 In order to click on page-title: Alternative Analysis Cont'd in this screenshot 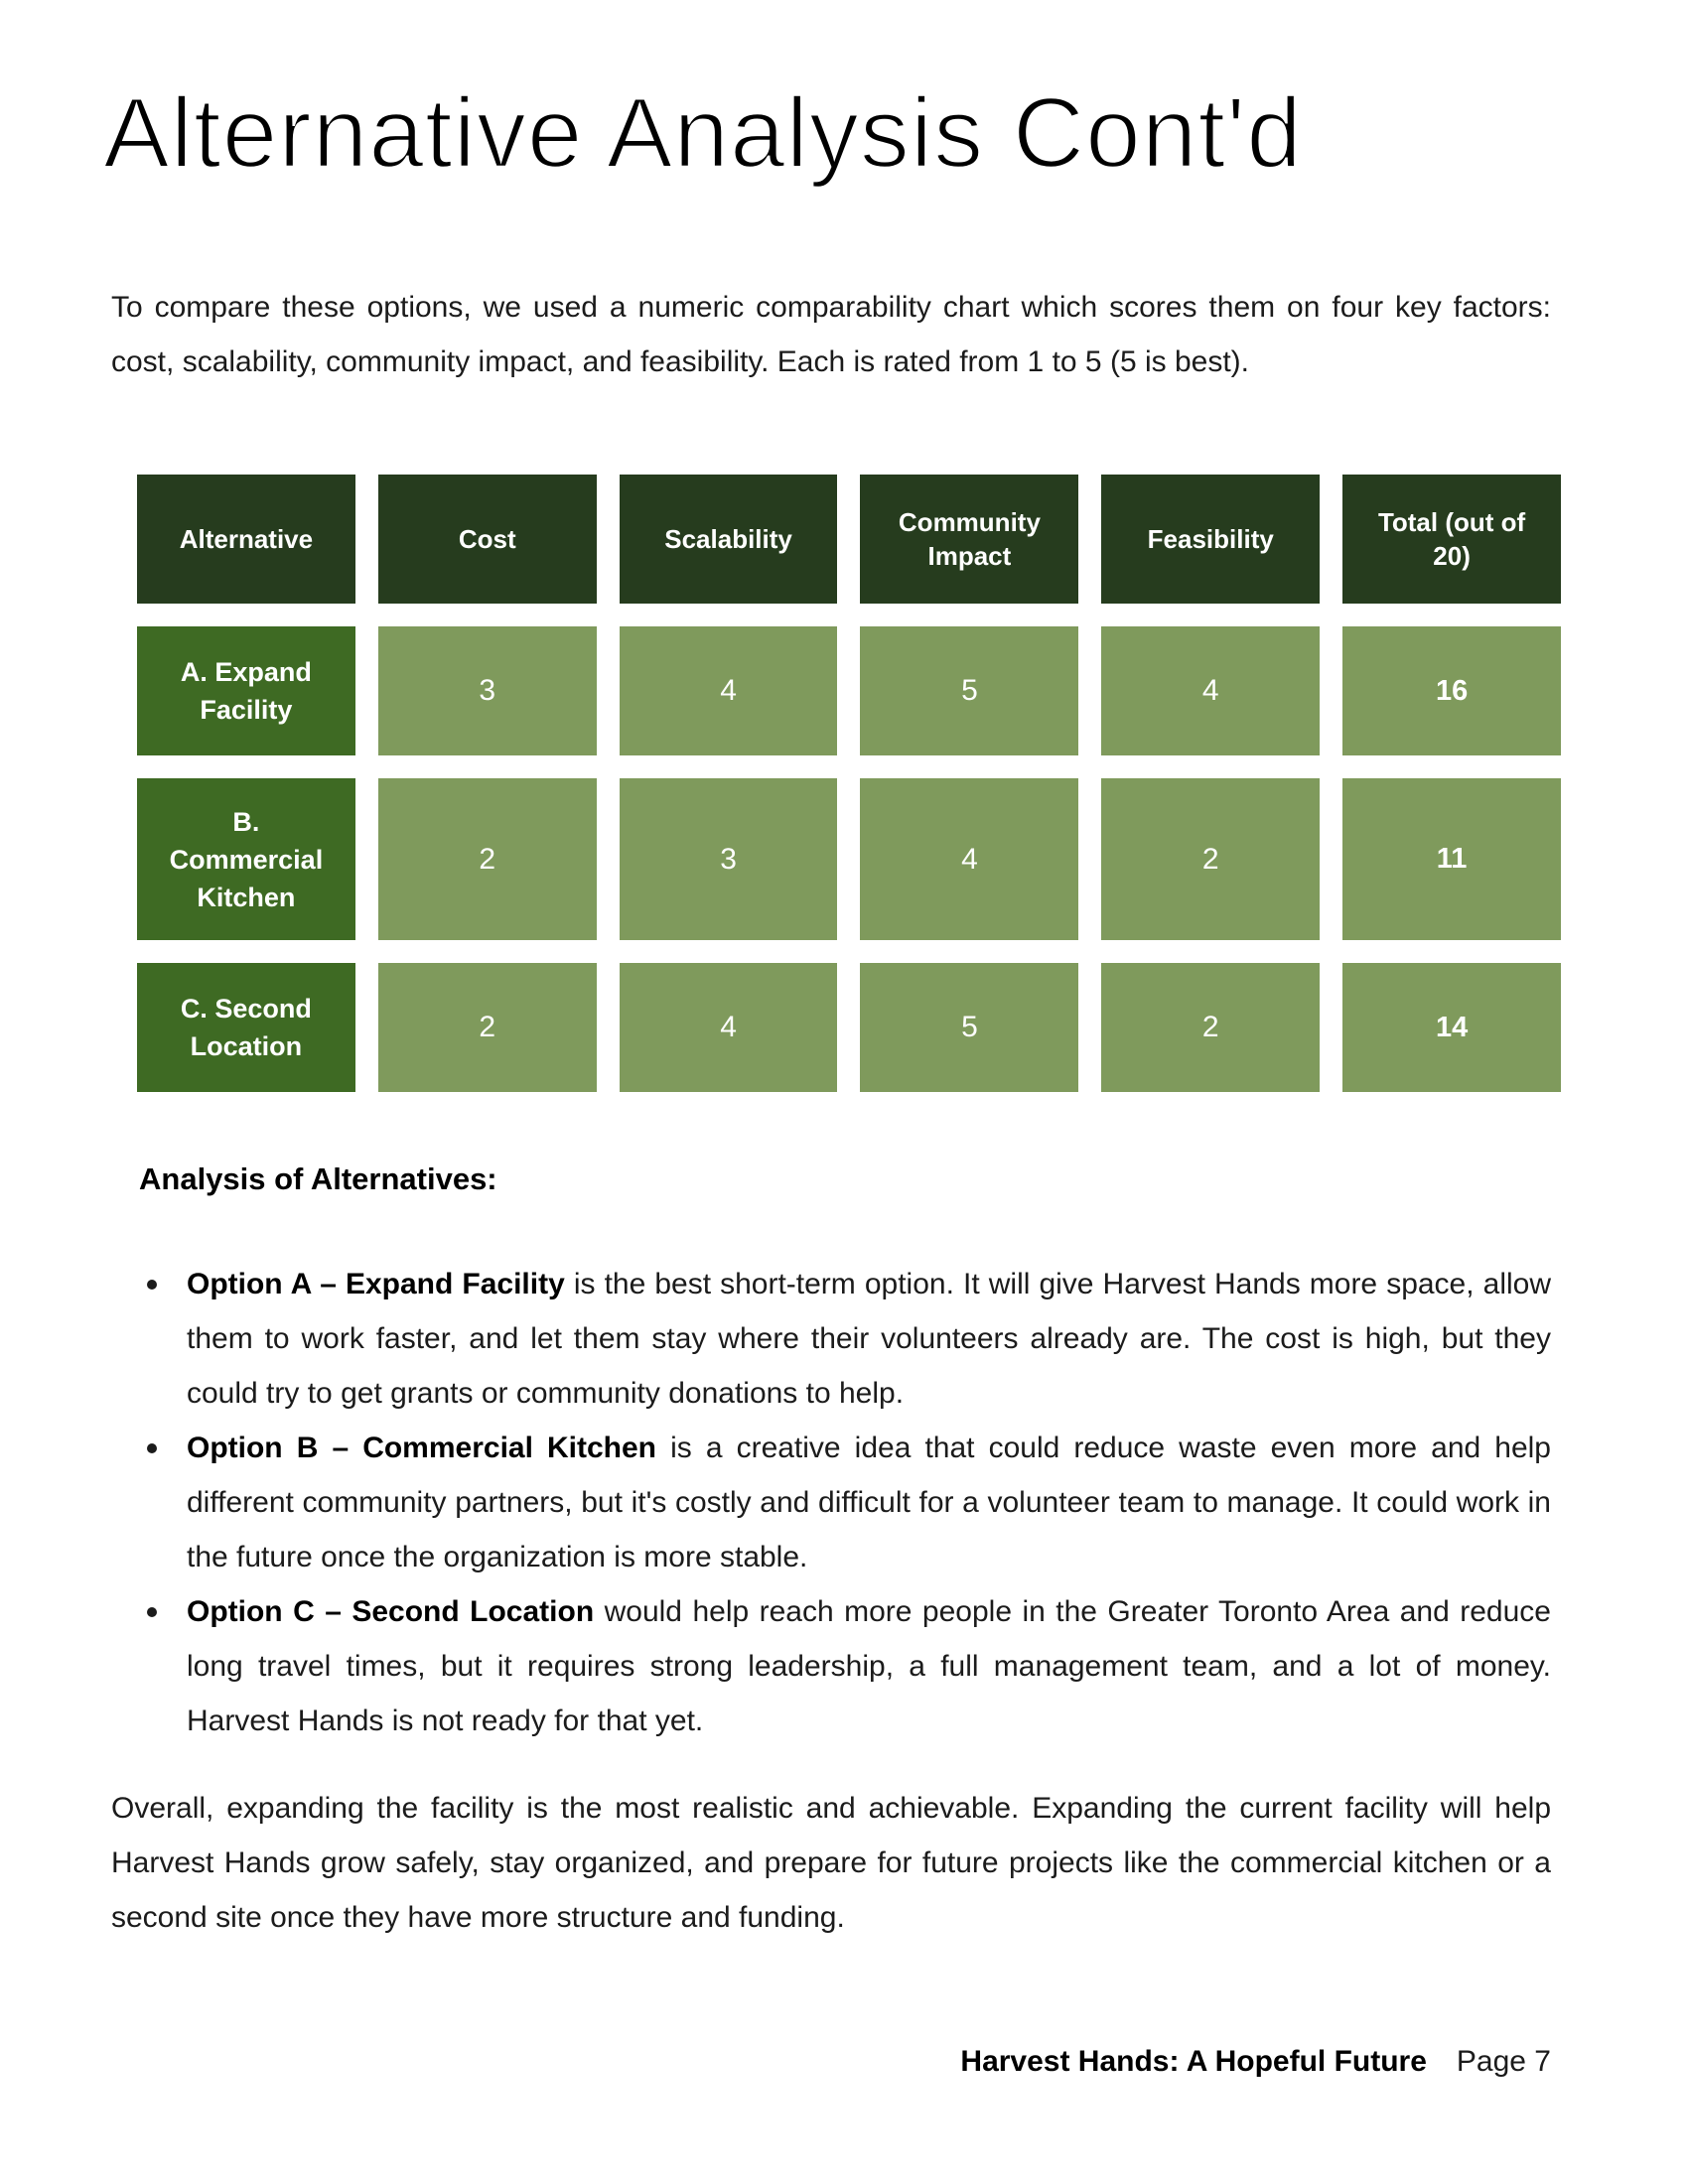, I will do `click(702, 133)`.